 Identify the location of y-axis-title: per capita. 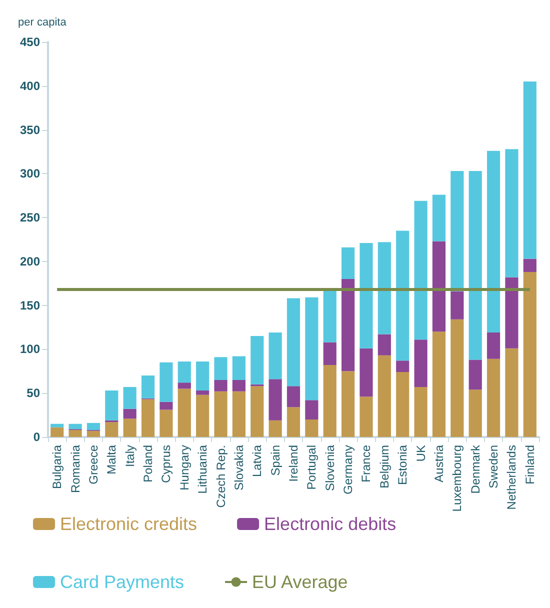
(43, 22).